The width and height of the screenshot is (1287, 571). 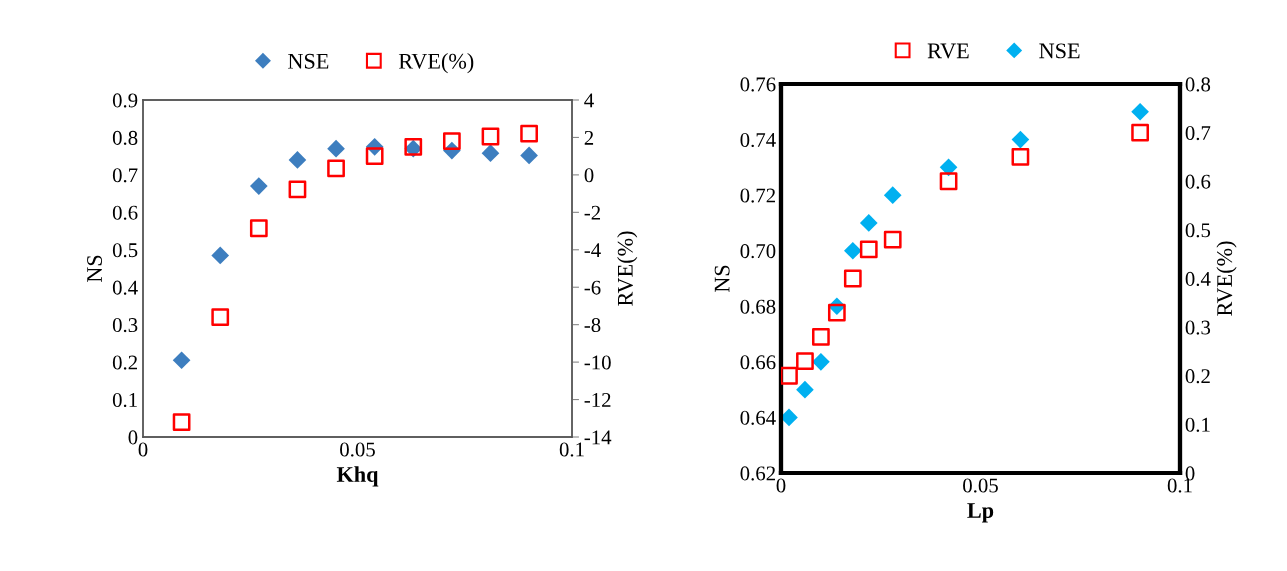 I want to click on y-tick-label: 0.62, so click(x=757, y=473).